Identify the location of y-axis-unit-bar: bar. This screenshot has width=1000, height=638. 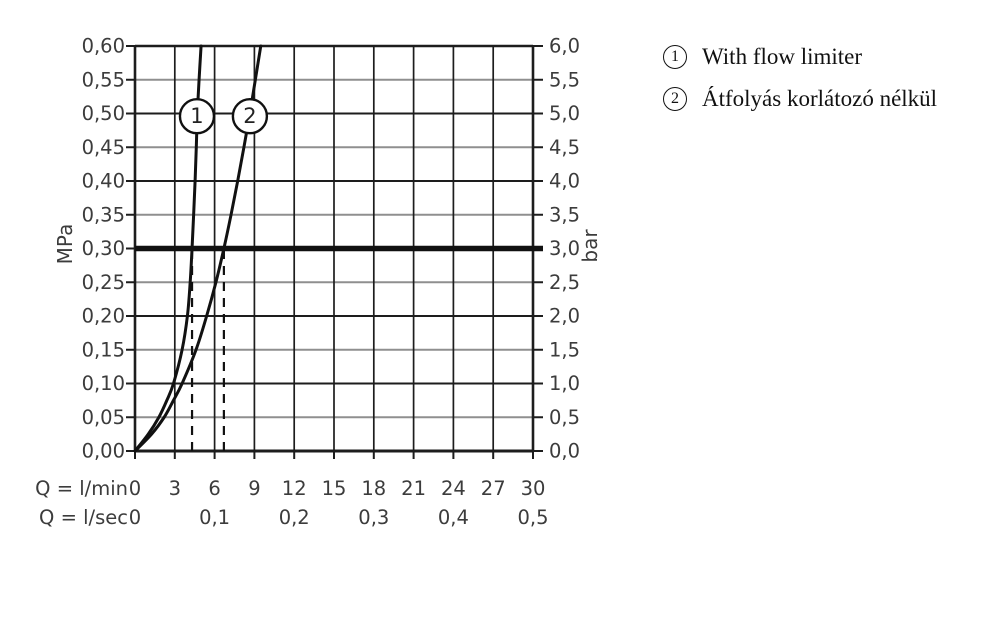
(590, 246).